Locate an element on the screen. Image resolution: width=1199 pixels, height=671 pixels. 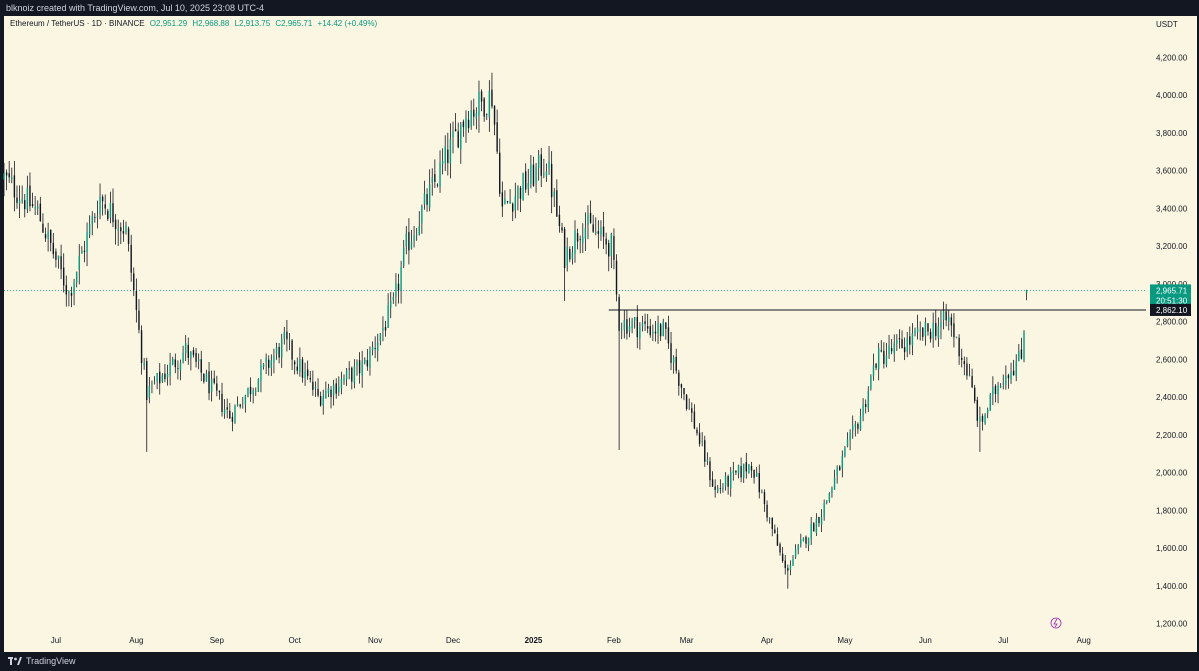
resistance-price-badge is located at coordinates (1170, 309).